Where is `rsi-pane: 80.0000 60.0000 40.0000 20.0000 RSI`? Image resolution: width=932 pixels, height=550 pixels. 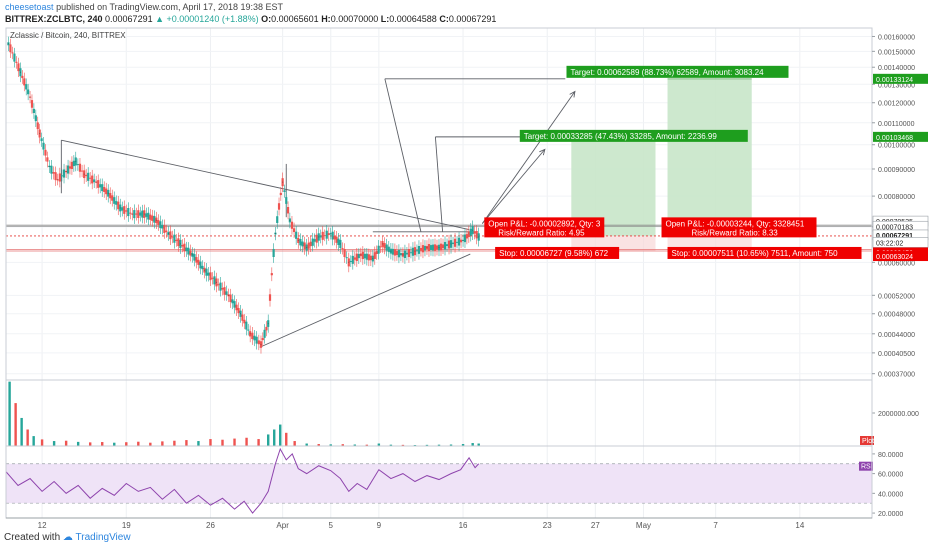
rsi-pane: 80.0000 60.0000 40.0000 20.0000 RSI is located at coordinates (454, 482).